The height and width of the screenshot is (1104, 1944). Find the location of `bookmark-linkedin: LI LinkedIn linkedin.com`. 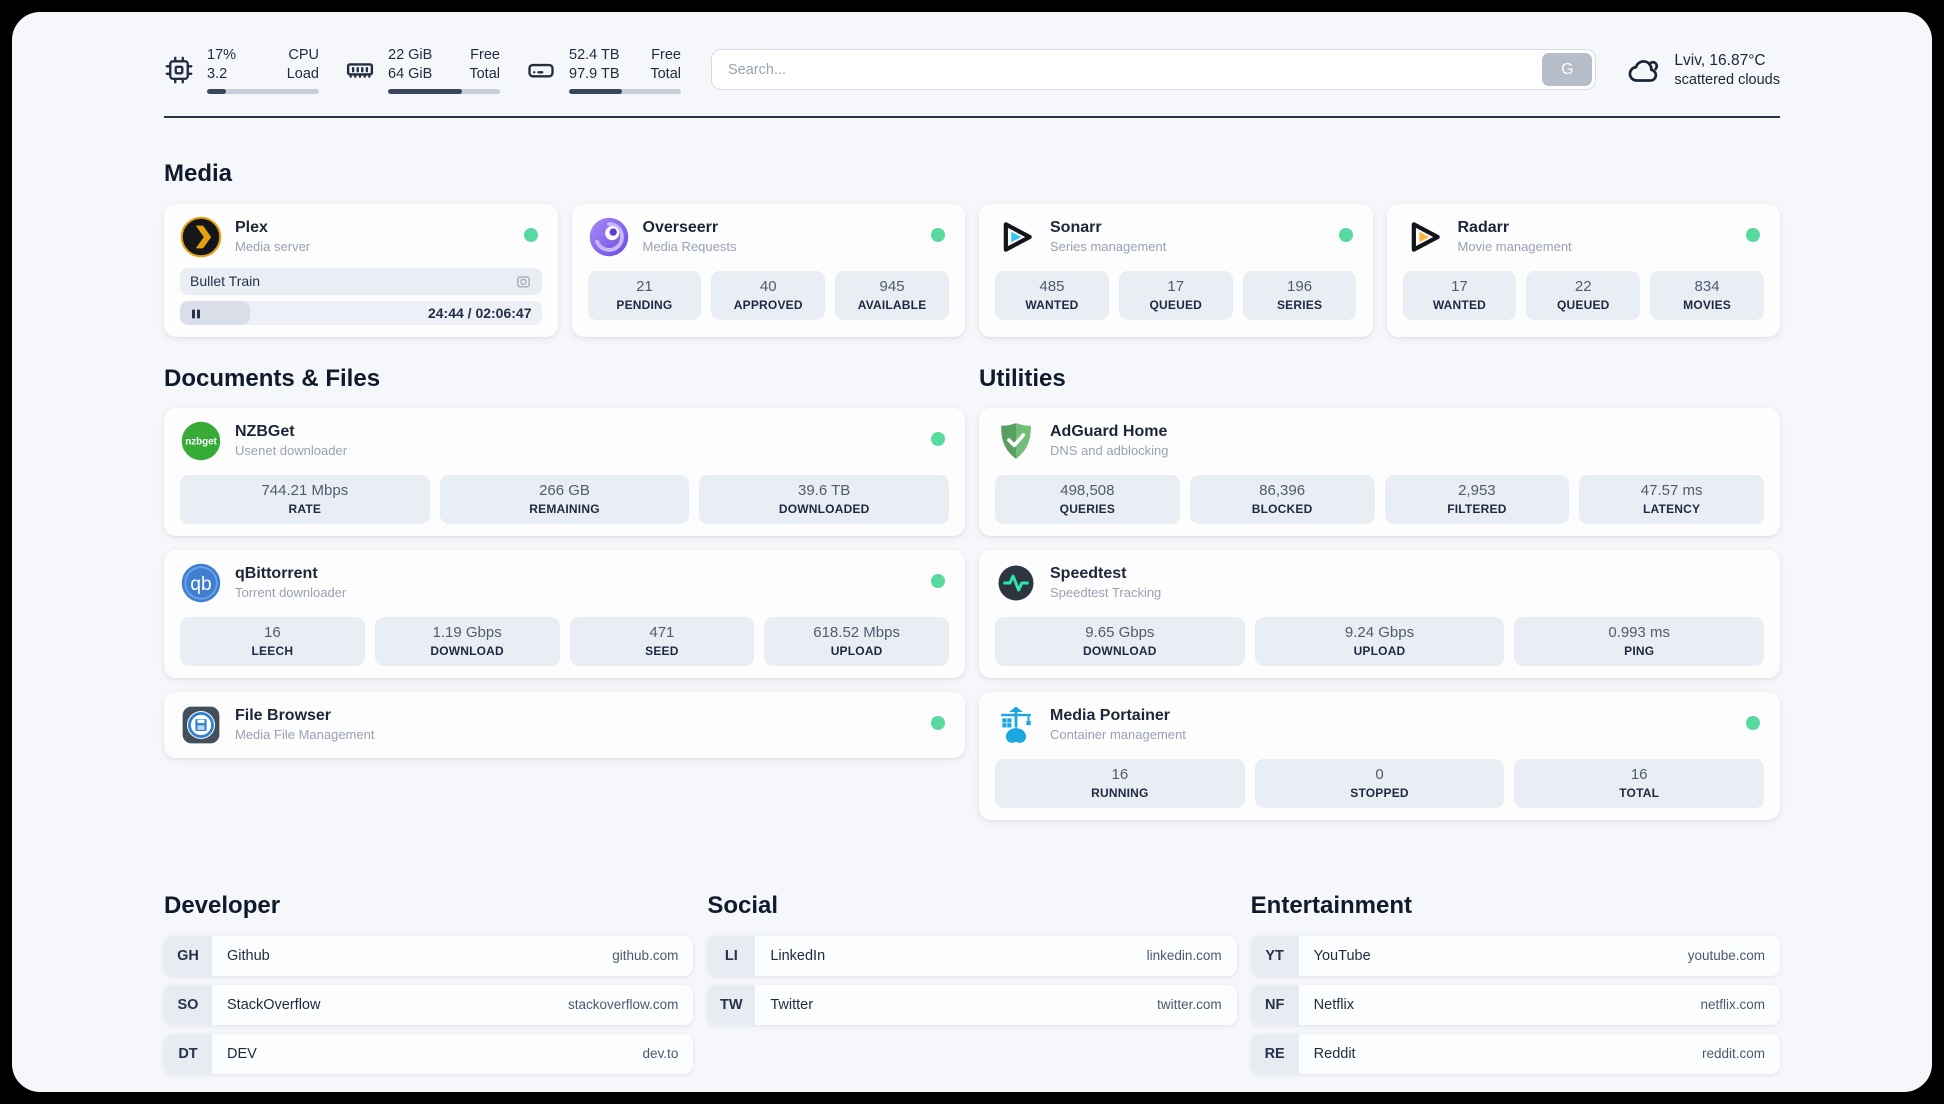

bookmark-linkedin: LI LinkedIn linkedin.com is located at coordinates (972, 955).